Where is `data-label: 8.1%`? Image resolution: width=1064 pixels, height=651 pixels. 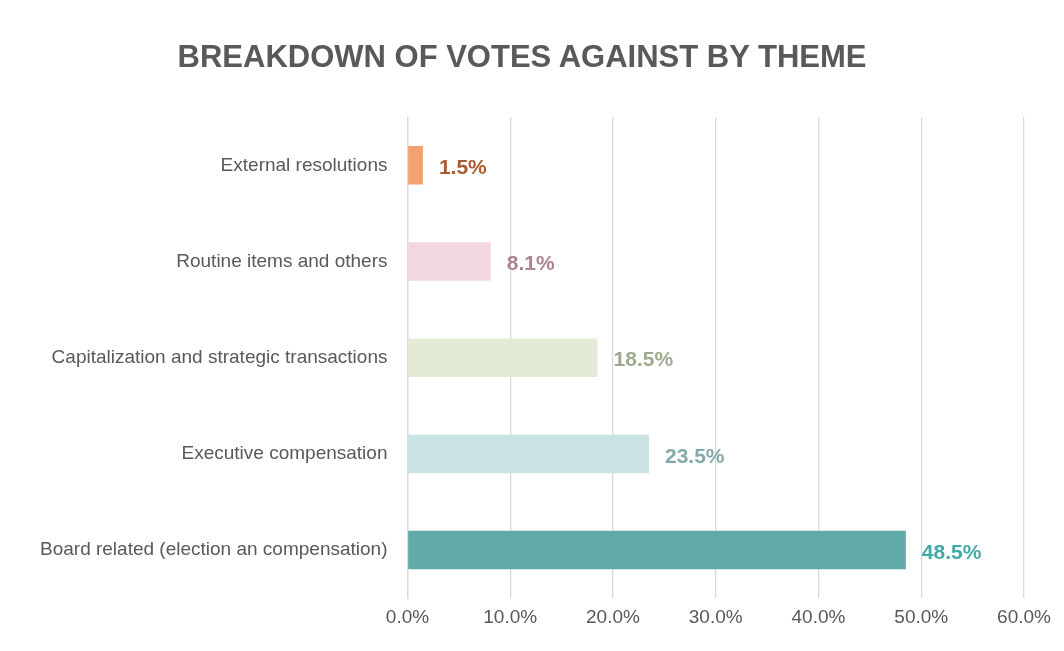 data-label: 8.1% is located at coordinates (530, 263).